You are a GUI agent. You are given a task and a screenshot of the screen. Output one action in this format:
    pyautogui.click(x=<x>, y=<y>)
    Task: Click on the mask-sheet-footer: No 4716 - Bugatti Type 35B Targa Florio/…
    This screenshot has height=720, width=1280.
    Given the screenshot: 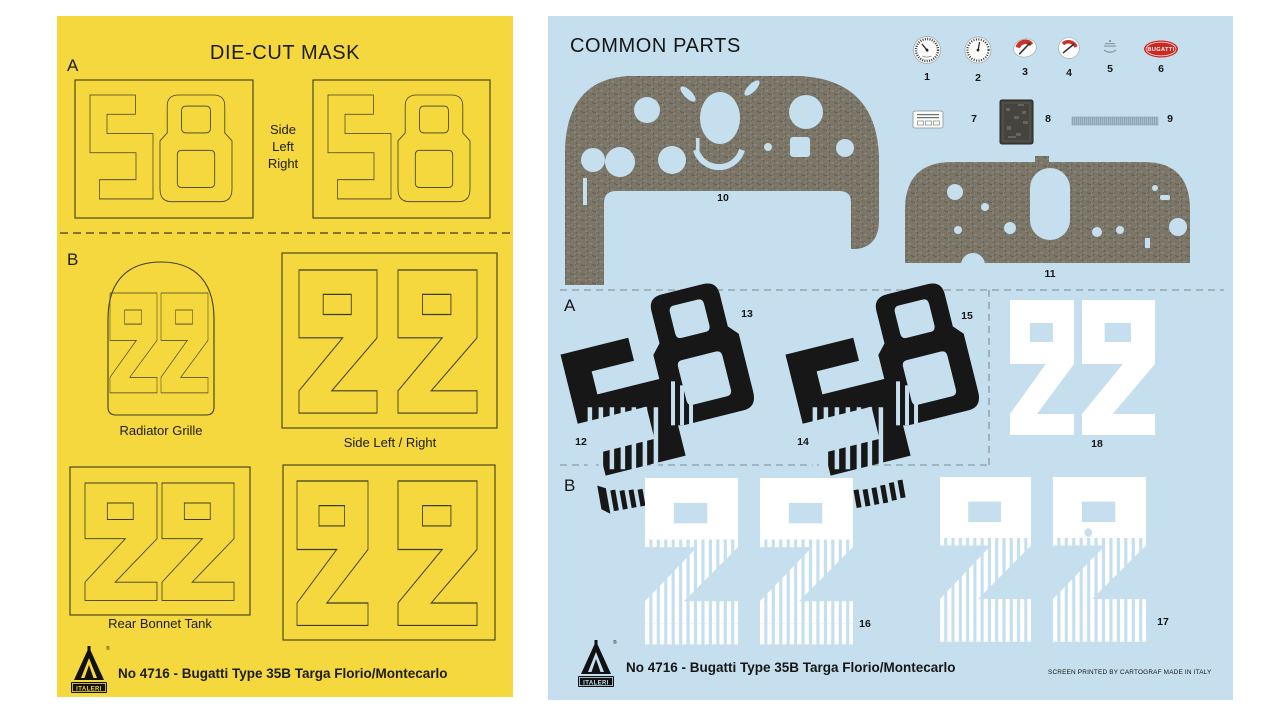 What is the action you would take?
    pyautogui.click(x=283, y=673)
    